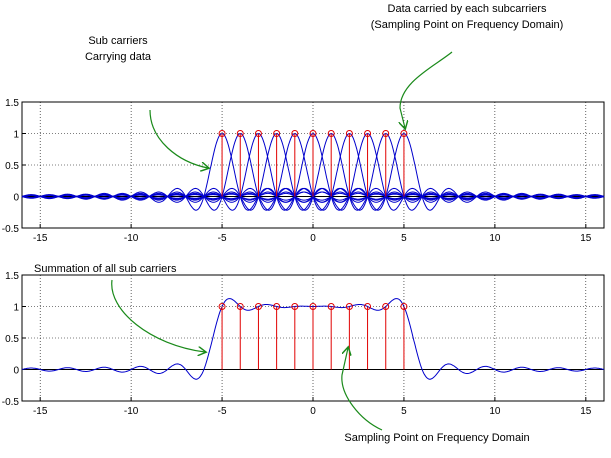  What do you see at coordinates (436, 438) in the screenshot?
I see `annotation-text: Sampling Point on Frequency Domain` at bounding box center [436, 438].